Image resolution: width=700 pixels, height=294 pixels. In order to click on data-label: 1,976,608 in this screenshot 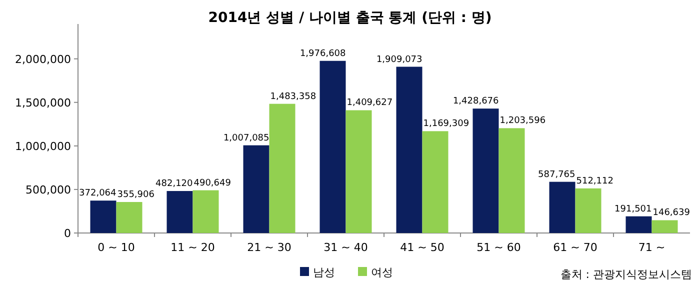, I will do `click(323, 53)`.